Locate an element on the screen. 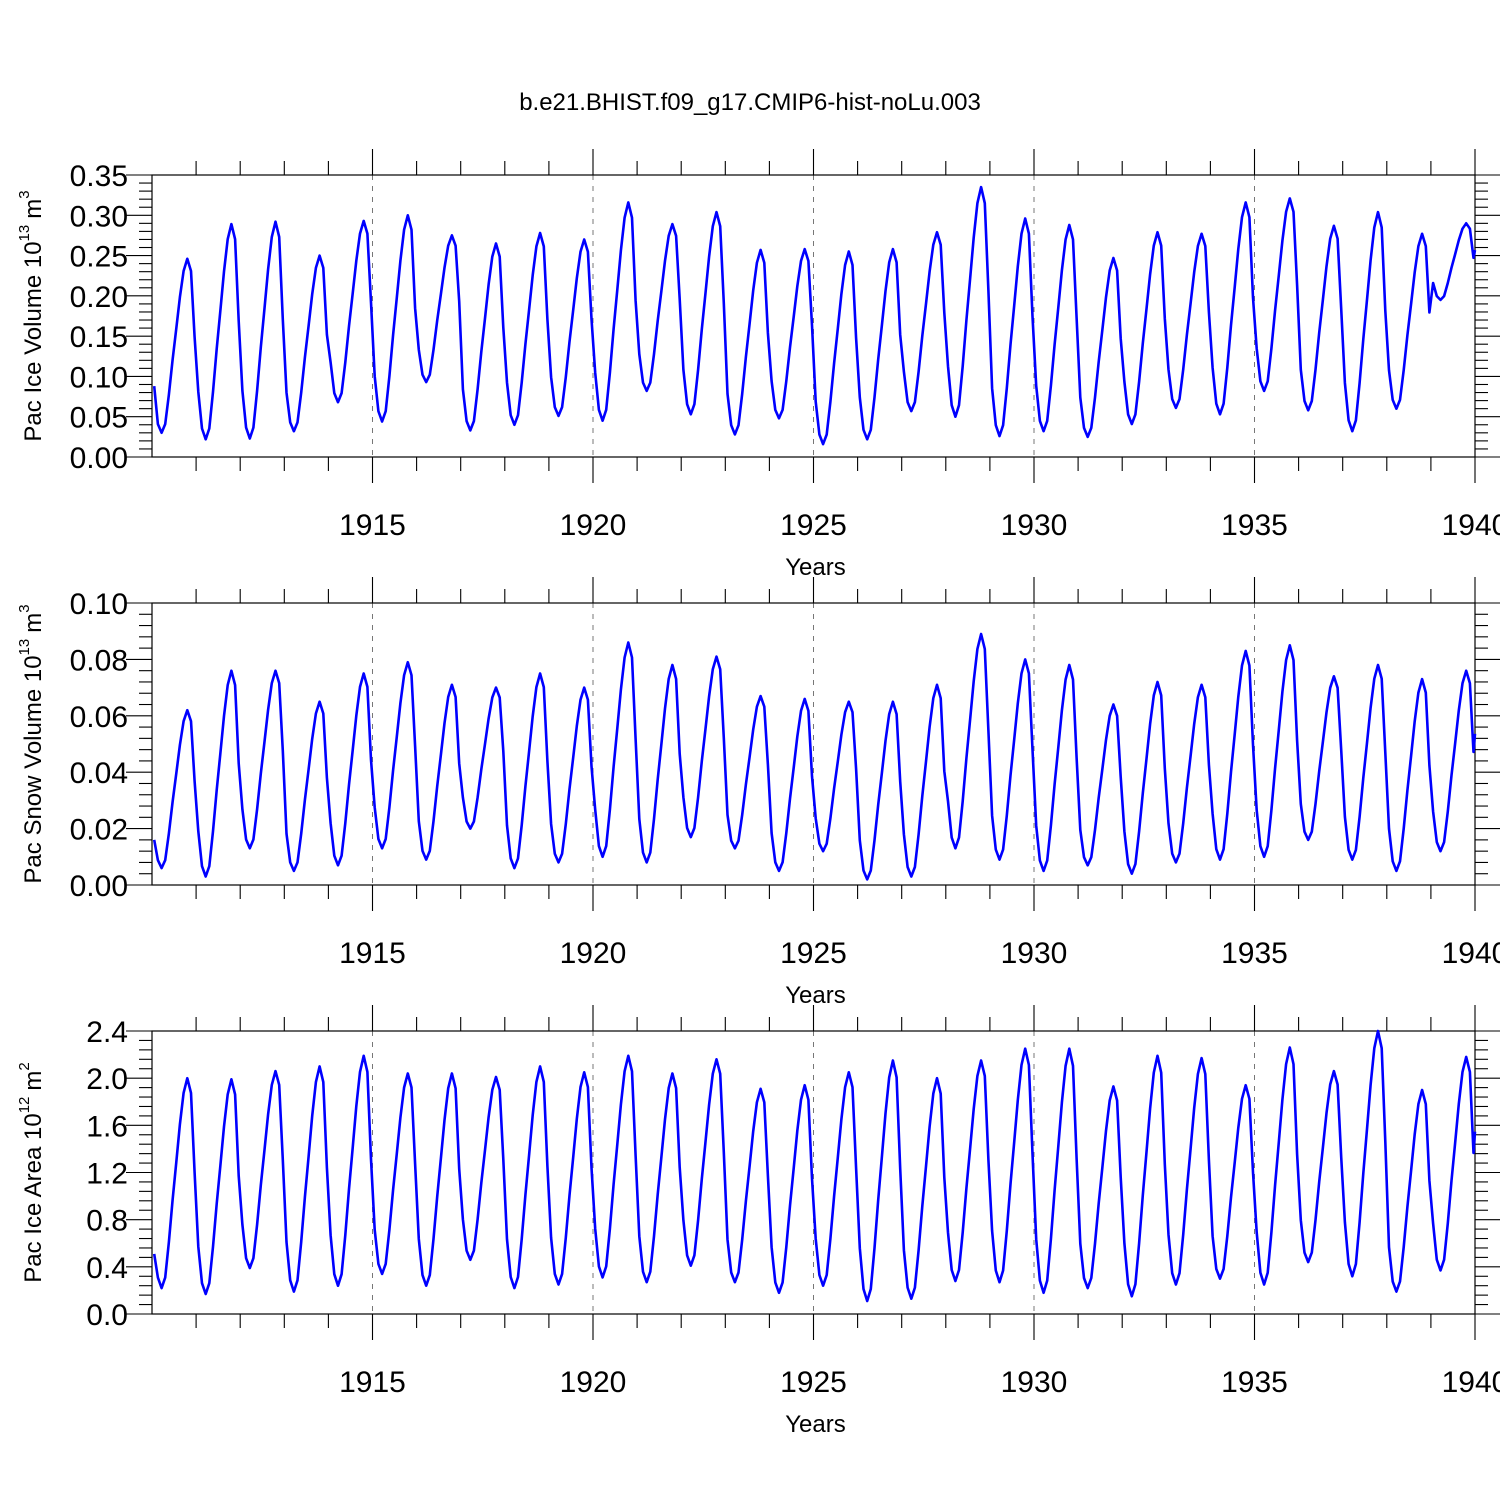  y-axis-title: Pac Ice Volume 1013 m3 is located at coordinates (31, 315).